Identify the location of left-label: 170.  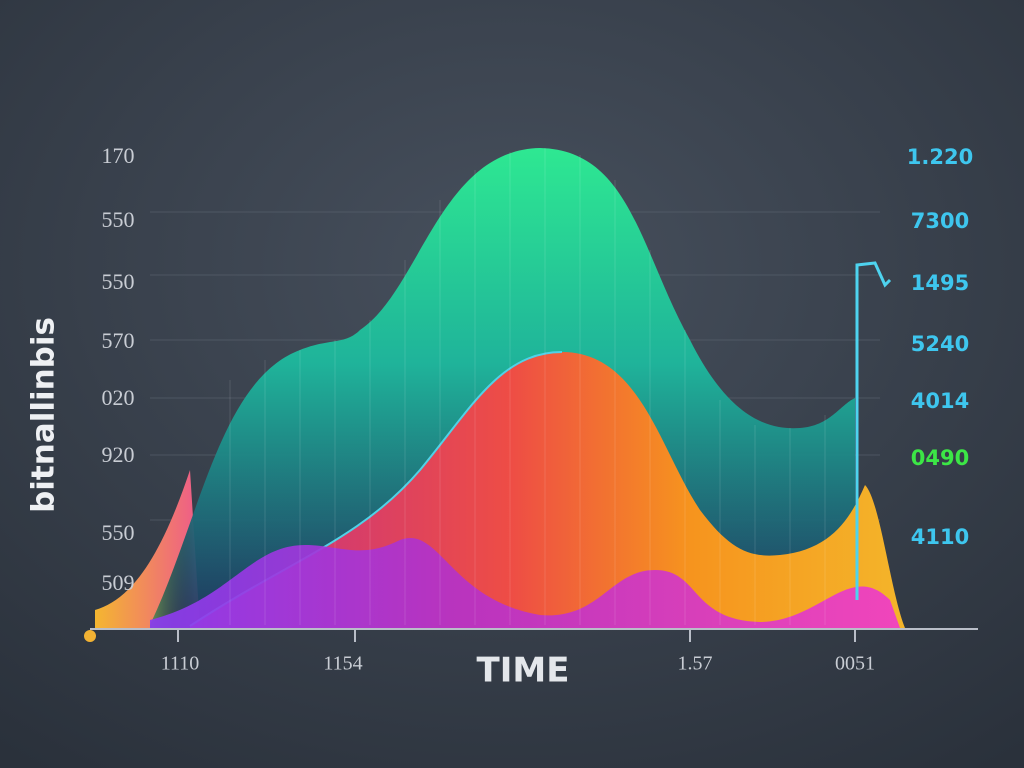
(118, 155).